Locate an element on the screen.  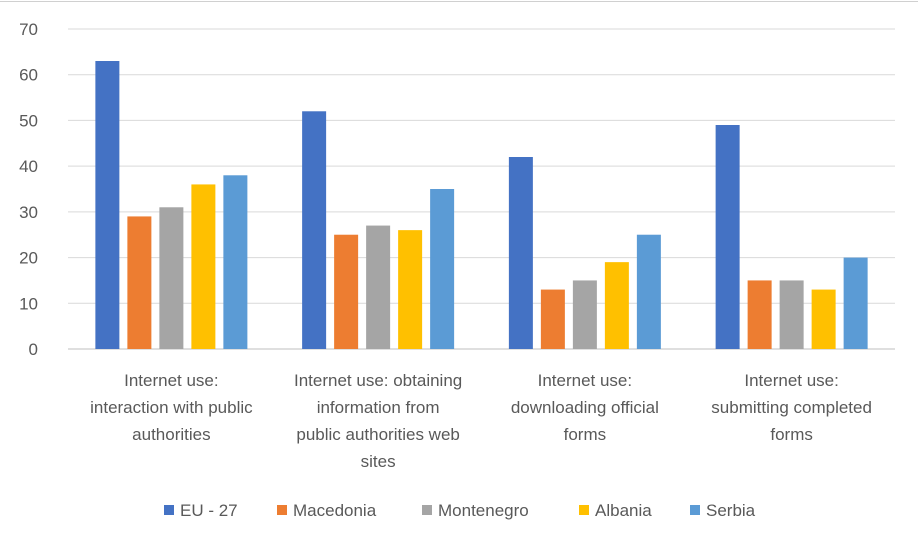
legend-label: EU - 27 is located at coordinates (209, 510).